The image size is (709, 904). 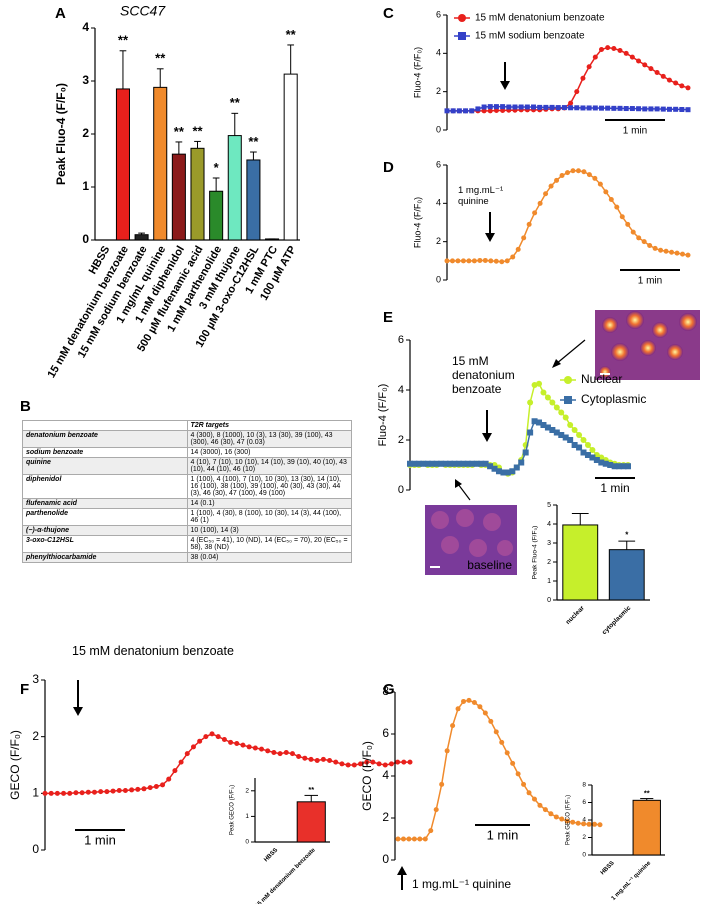 I want to click on scale-bar-label: 1 min, so click(x=635, y=131).